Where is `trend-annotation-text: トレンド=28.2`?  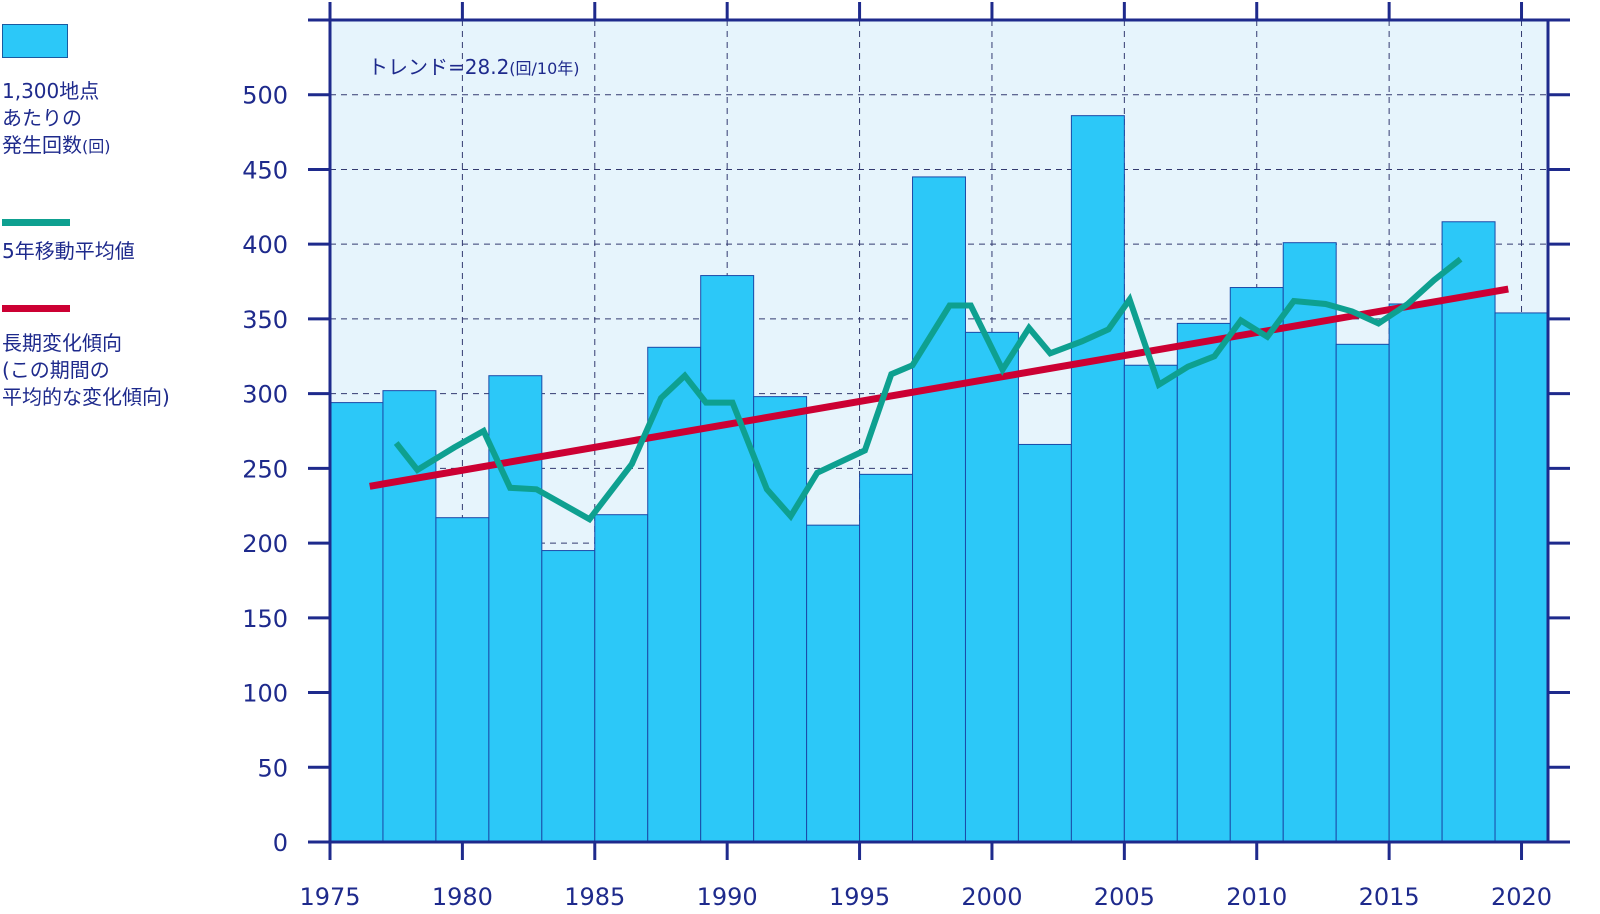
trend-annotation-text: トレンド=28.2 is located at coordinates (438, 67).